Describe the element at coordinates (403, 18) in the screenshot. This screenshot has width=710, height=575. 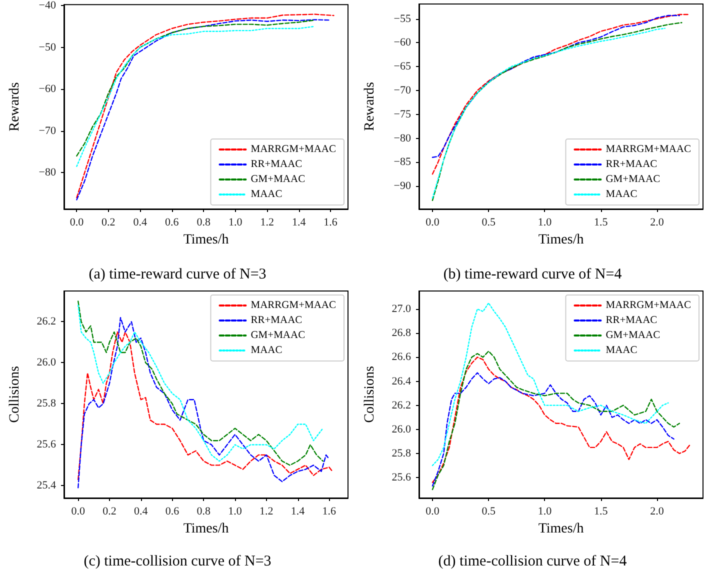
I see `y-tick-label: −55` at that location.